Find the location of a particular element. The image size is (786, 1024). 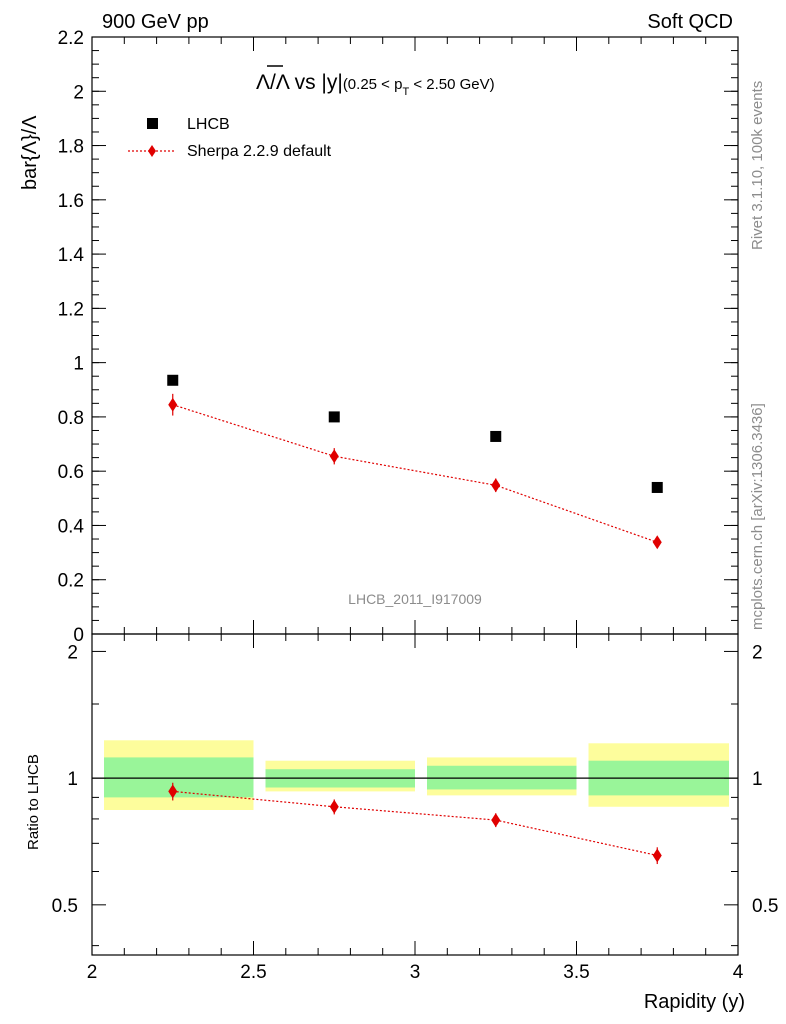

x-axis-label: Rapidity (y) is located at coordinates (694, 1002).